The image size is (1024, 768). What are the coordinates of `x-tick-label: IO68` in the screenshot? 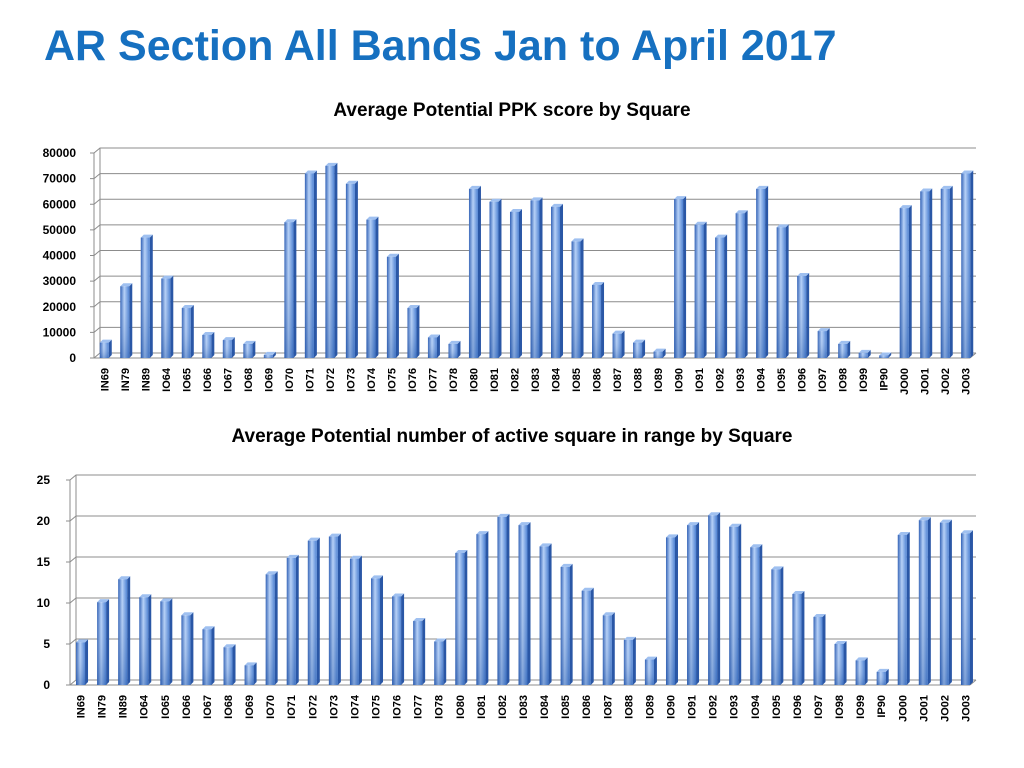 It's located at (229, 707).